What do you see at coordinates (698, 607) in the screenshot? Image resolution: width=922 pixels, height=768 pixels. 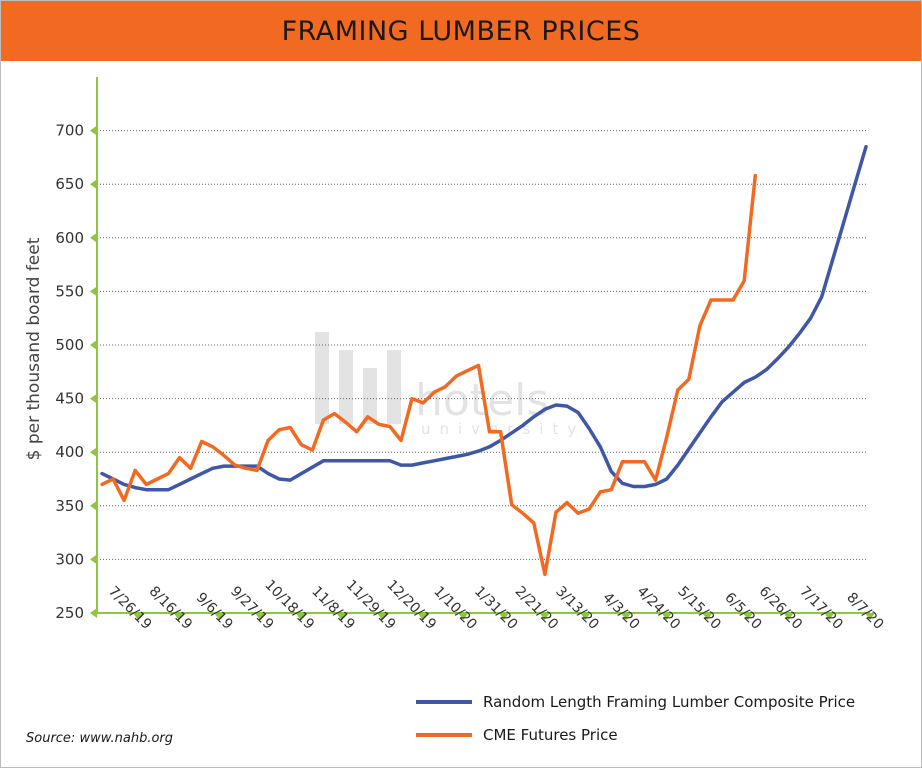 I see `x-tick-label: 5/15/20` at bounding box center [698, 607].